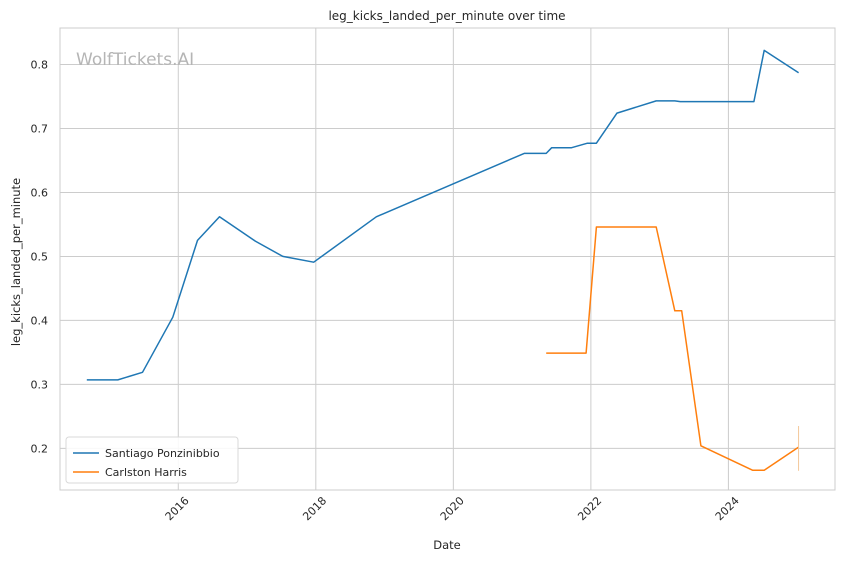 The width and height of the screenshot is (844, 561). I want to click on legend-label-carlston: Carlston Harris, so click(146, 472).